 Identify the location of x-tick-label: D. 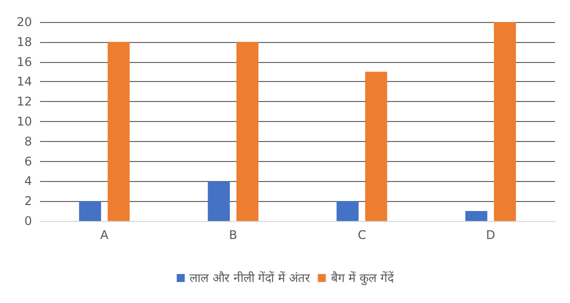
(491, 235).